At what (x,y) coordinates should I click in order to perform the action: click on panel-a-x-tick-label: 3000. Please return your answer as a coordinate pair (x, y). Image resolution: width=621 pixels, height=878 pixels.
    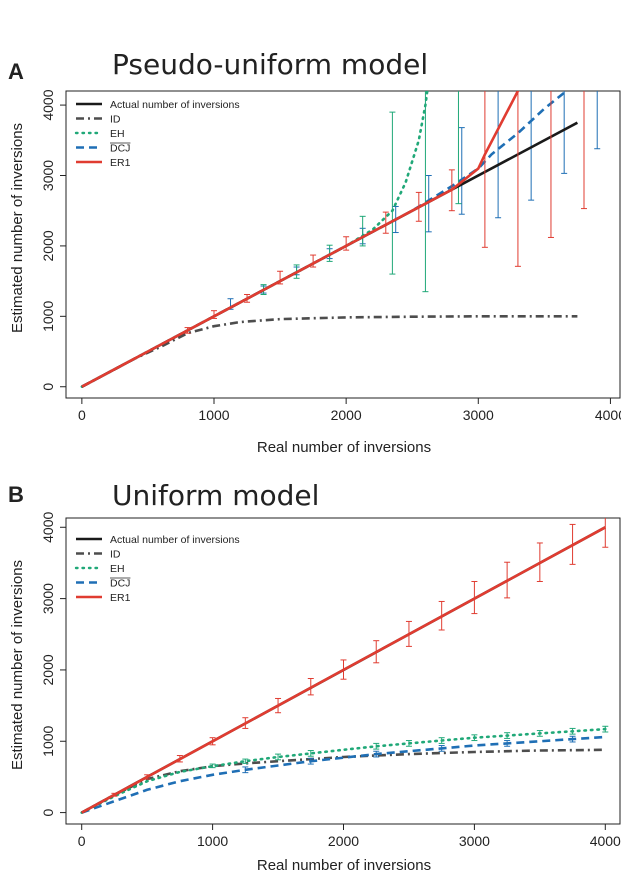
    Looking at the image, I should click on (478, 415).